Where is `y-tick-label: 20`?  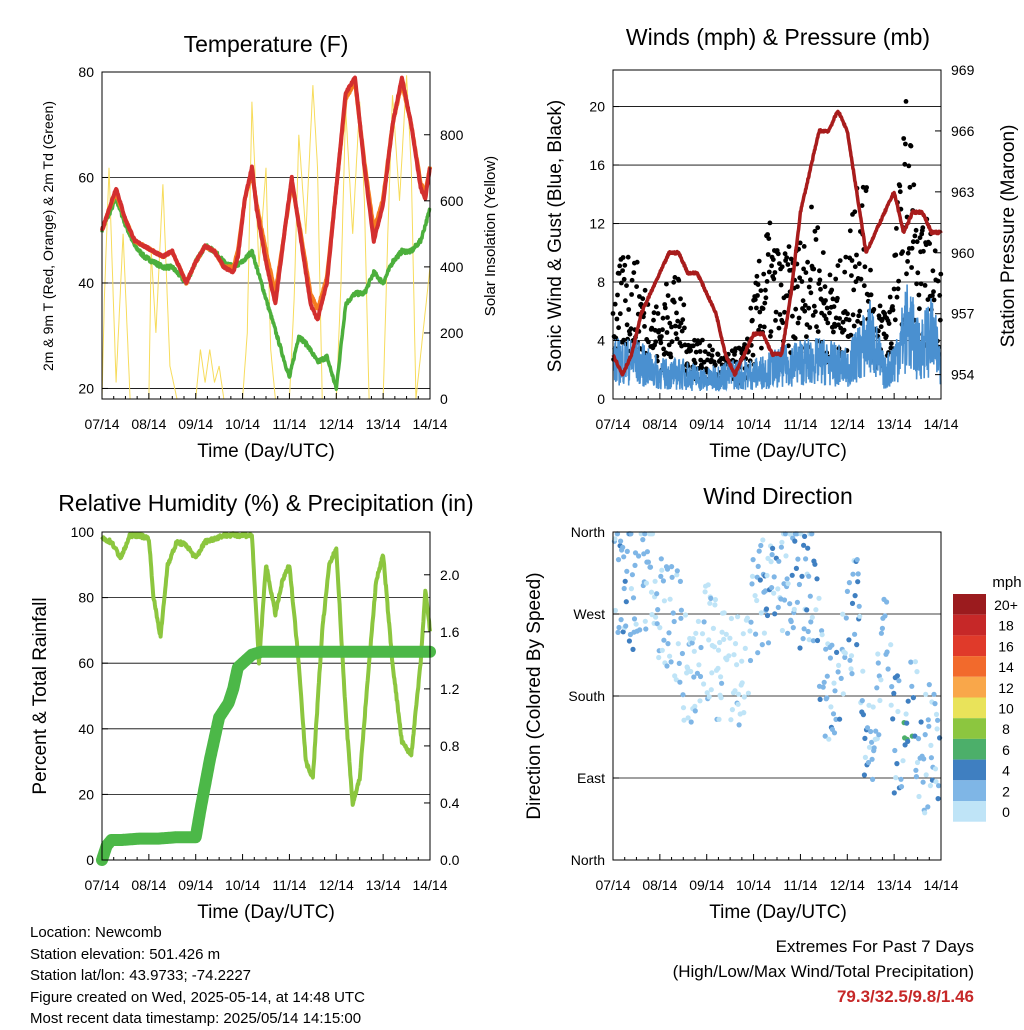
y-tick-label: 20 is located at coordinates (86, 388).